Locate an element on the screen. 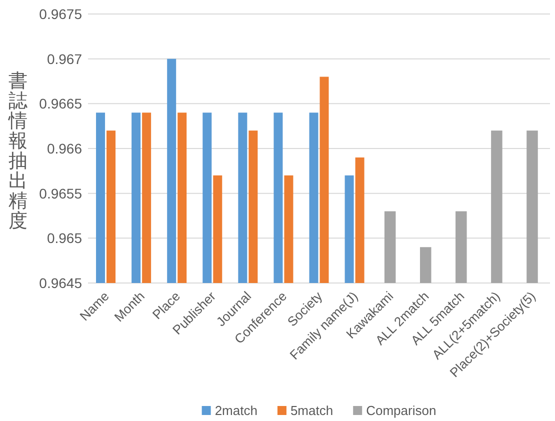 Image resolution: width=555 pixels, height=421 pixels. y-tick-label: 0.966 is located at coordinates (64, 148).